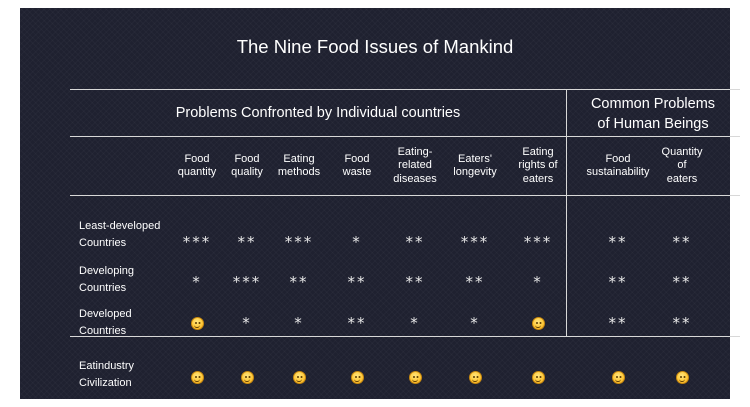 Image resolution: width=750 pixels, height=407 pixels. I want to click on row-label: Developed Countries, so click(105, 323).